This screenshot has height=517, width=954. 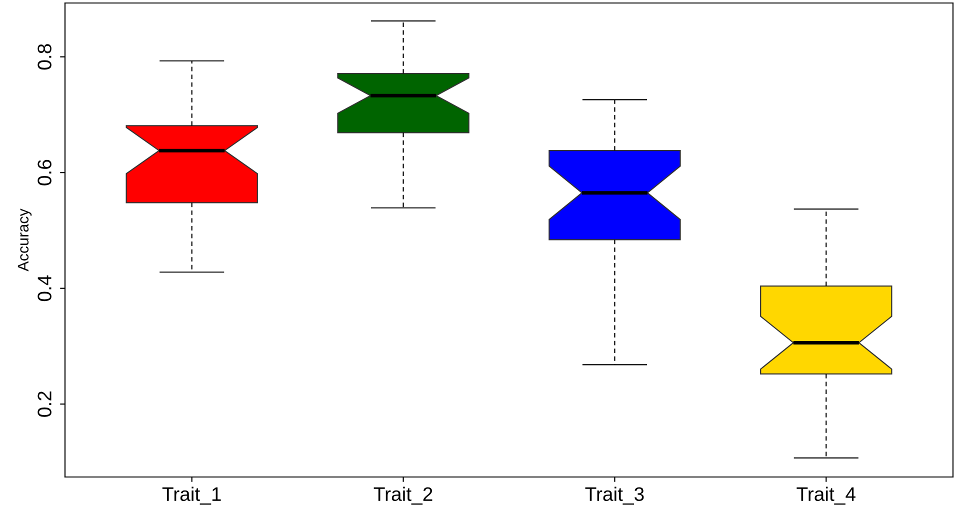 I want to click on y-tick-label: 0.2, so click(x=45, y=404).